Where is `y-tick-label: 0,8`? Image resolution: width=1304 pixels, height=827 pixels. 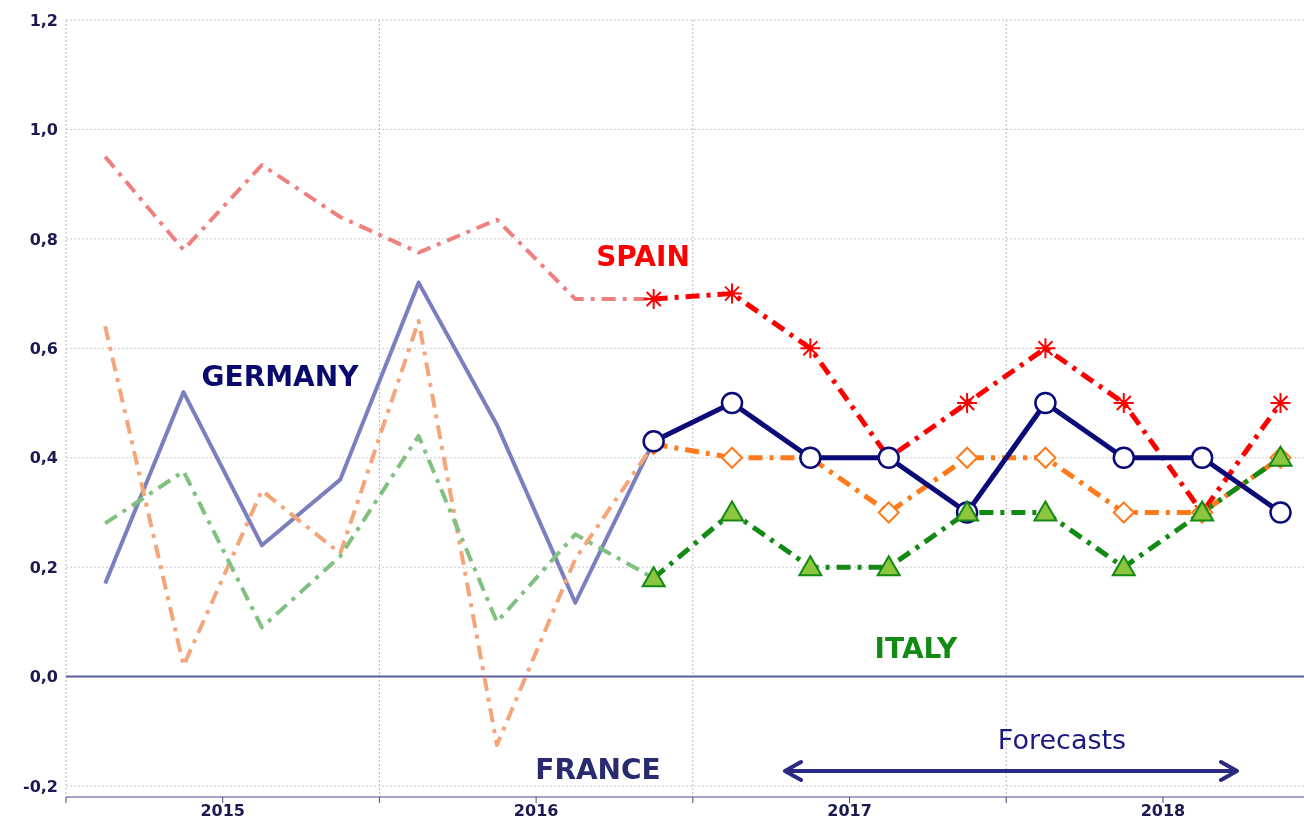
y-tick-label: 0,8 is located at coordinates (43, 239).